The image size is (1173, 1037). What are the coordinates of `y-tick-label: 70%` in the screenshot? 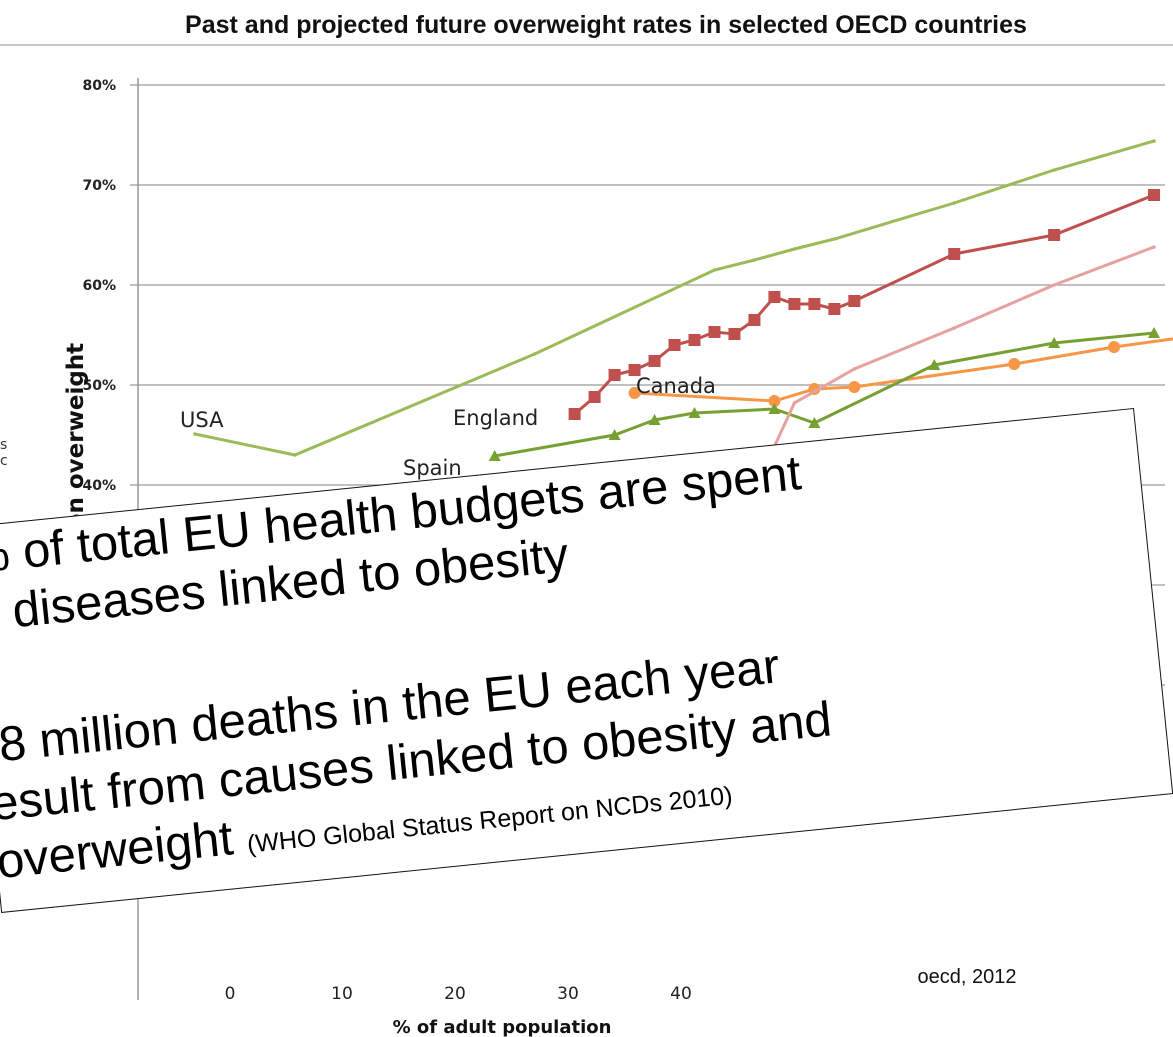 It's located at (99, 186).